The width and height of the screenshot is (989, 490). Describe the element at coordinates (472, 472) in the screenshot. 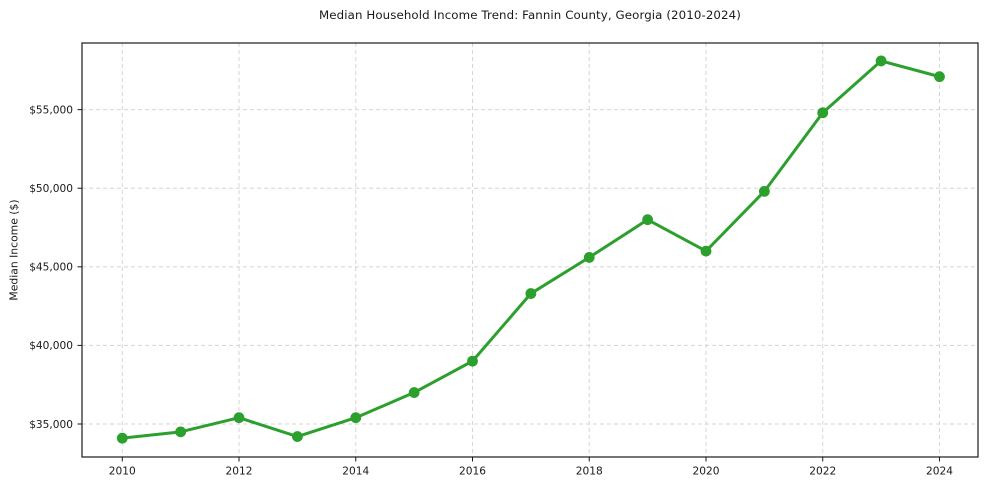

I see `x-tick-label: 2016` at that location.